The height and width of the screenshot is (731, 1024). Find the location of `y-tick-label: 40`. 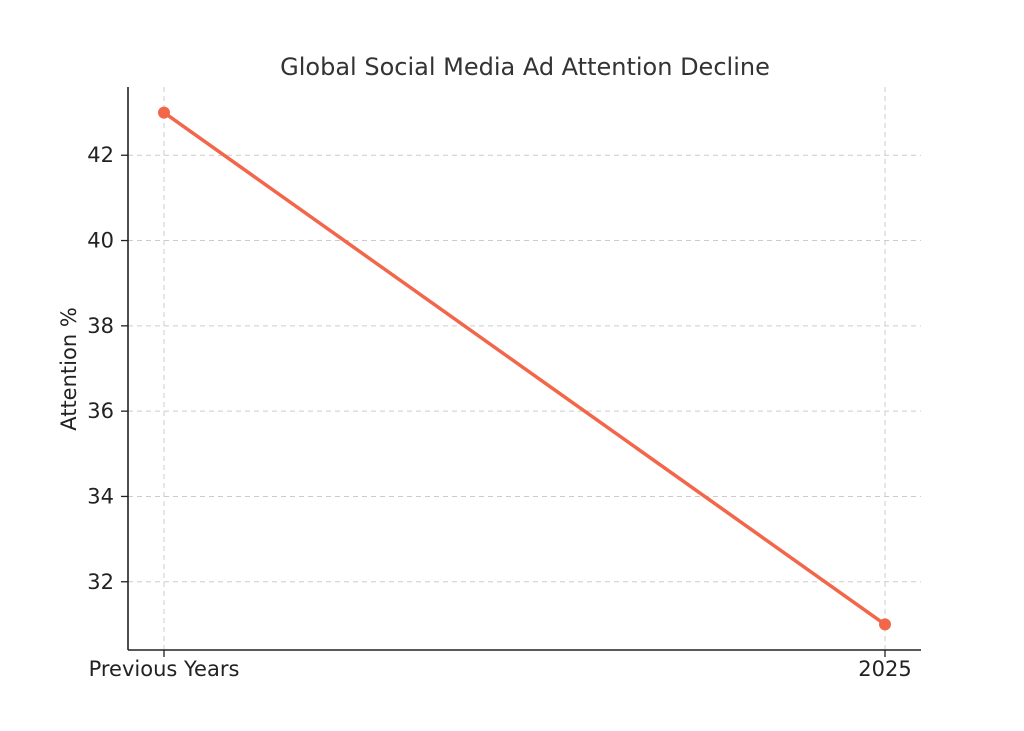

y-tick-label: 40 is located at coordinates (100, 241).